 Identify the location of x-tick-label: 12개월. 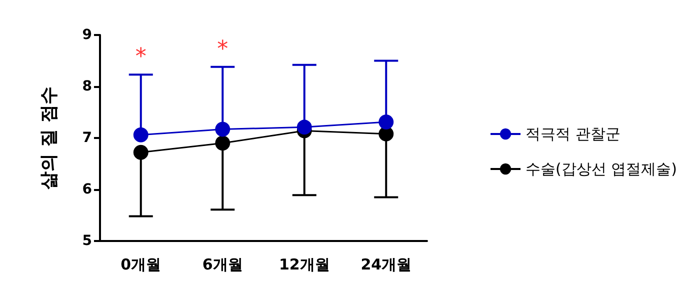
(304, 265).